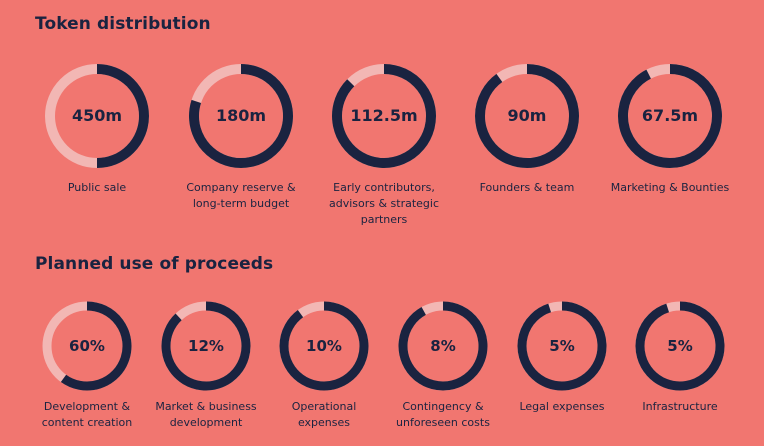 The height and width of the screenshot is (446, 764). I want to click on donut-value-label: 112.5m, so click(384, 116).